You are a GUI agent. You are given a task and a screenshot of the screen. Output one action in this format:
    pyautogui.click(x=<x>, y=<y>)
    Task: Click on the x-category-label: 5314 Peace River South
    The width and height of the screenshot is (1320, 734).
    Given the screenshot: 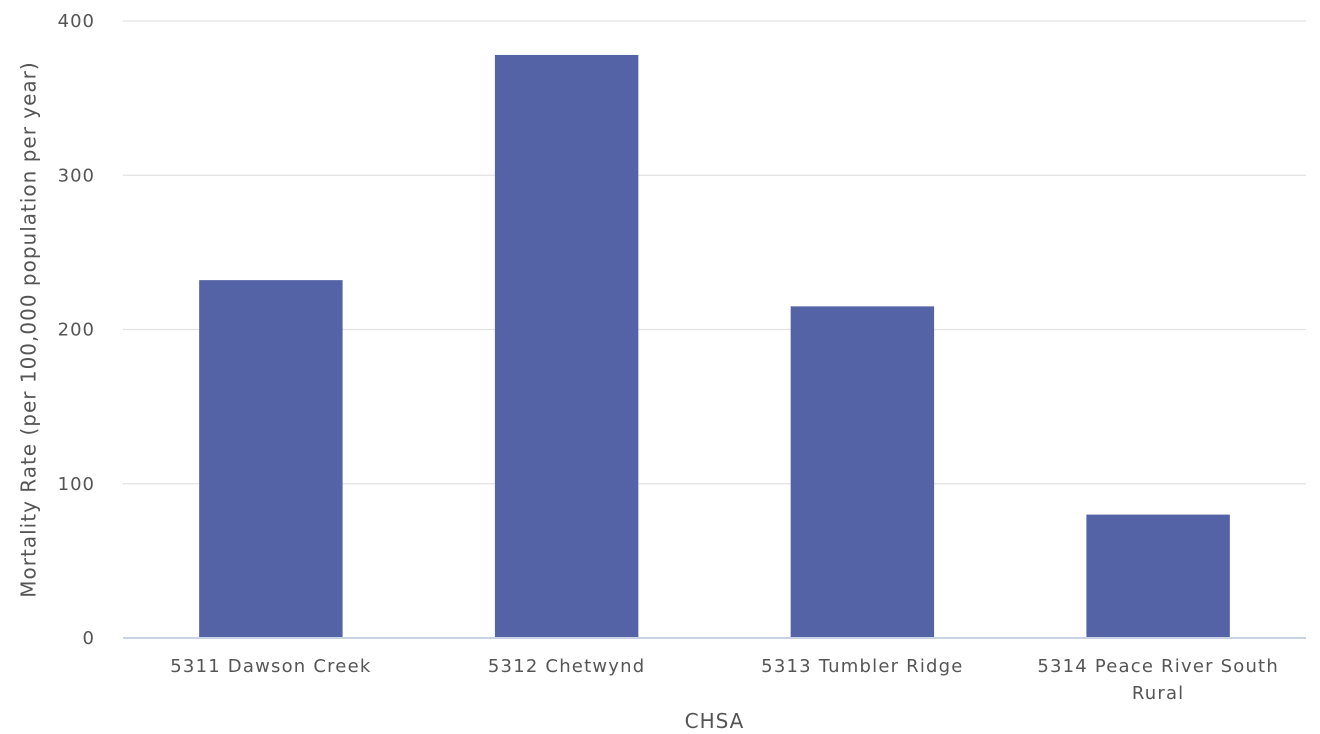 What is the action you would take?
    pyautogui.click(x=1158, y=666)
    